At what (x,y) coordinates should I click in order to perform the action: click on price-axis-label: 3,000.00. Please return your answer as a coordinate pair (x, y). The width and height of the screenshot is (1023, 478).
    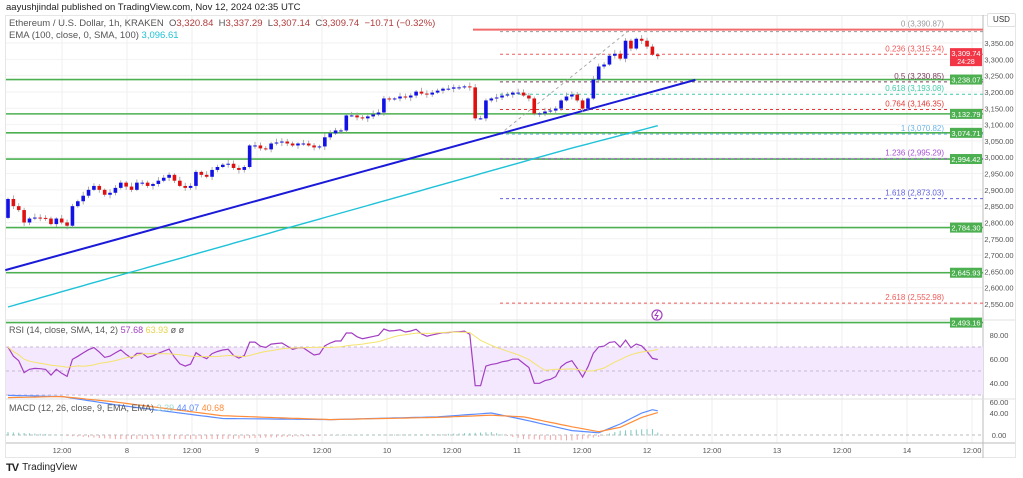
    Looking at the image, I should click on (998, 157).